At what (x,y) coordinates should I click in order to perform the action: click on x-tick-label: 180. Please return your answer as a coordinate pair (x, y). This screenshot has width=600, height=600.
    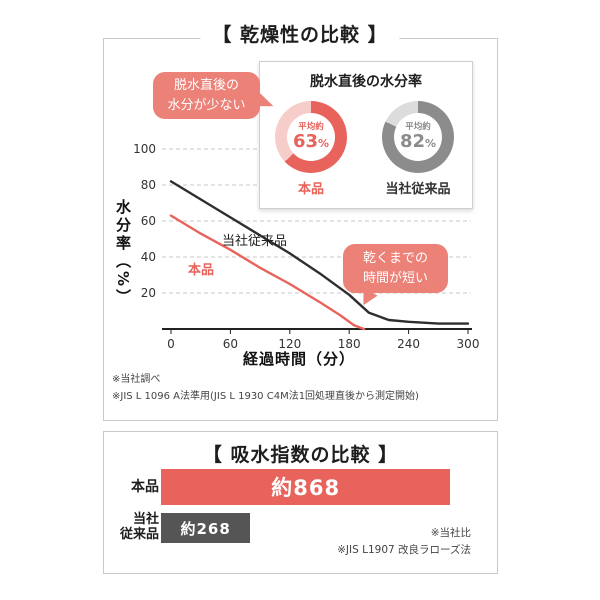
    Looking at the image, I should click on (349, 344).